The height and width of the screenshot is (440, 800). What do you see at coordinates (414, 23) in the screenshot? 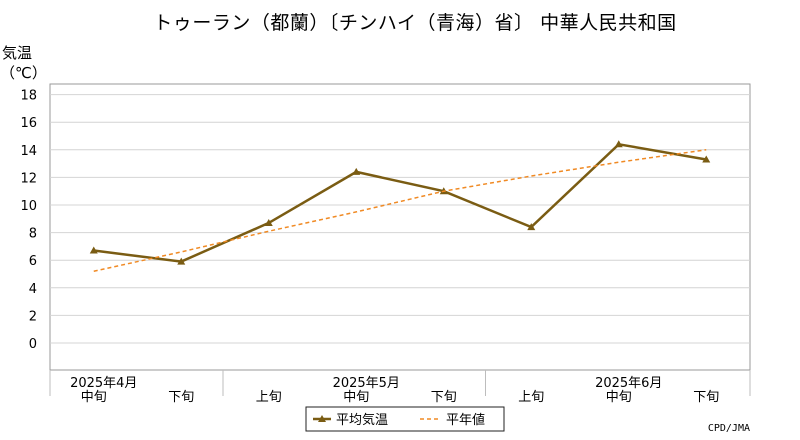
I see `chart-title: トゥーラン（都蘭）〔チンハイ（青海）省〕 中華人民共和国` at bounding box center [414, 23].